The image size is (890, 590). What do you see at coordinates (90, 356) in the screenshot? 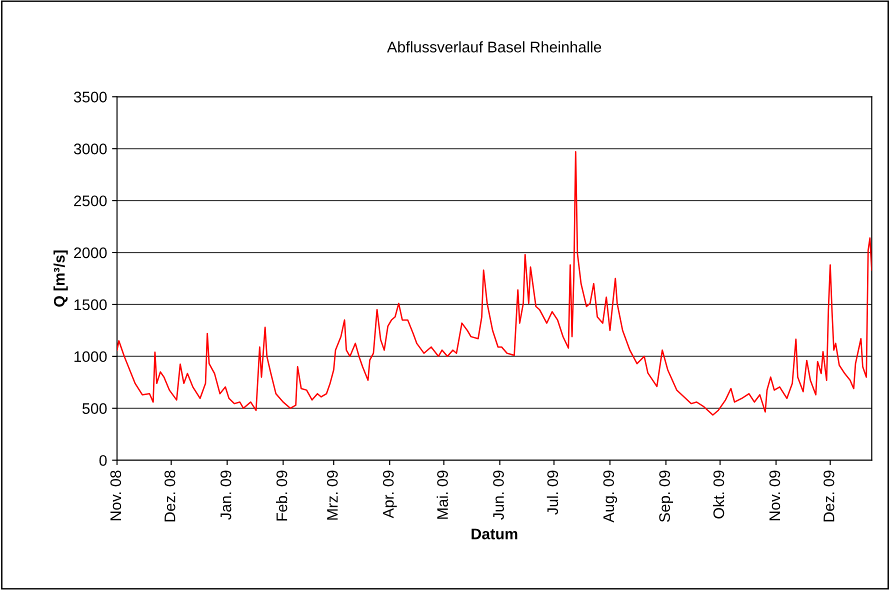
I see `y-tick-label: 1000` at bounding box center [90, 356].